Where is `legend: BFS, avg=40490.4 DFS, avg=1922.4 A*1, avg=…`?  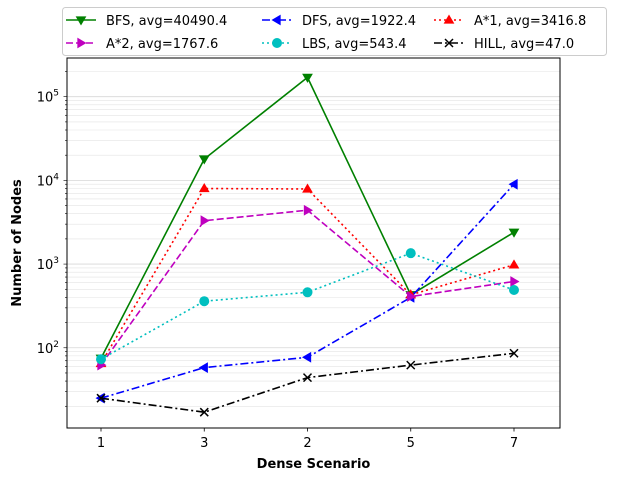 legend: BFS, avg=40490.4 DFS, avg=1922.4 A*1, avg=… is located at coordinates (334, 31).